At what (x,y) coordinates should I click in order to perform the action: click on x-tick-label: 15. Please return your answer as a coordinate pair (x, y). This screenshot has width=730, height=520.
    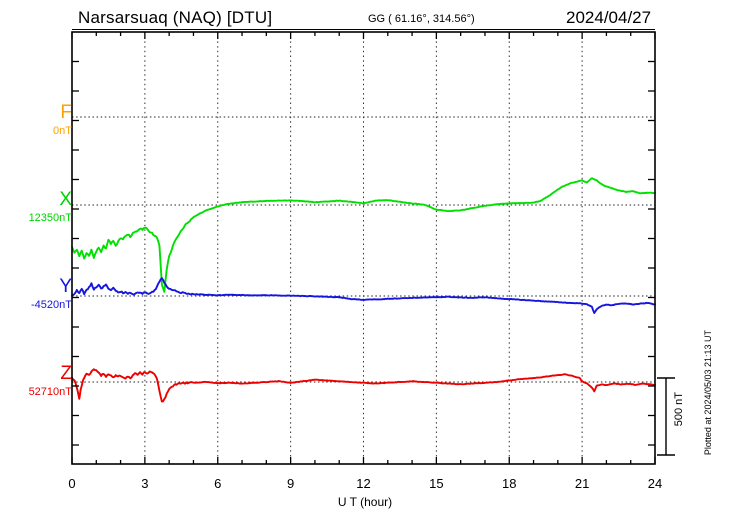
    Looking at the image, I should click on (436, 483).